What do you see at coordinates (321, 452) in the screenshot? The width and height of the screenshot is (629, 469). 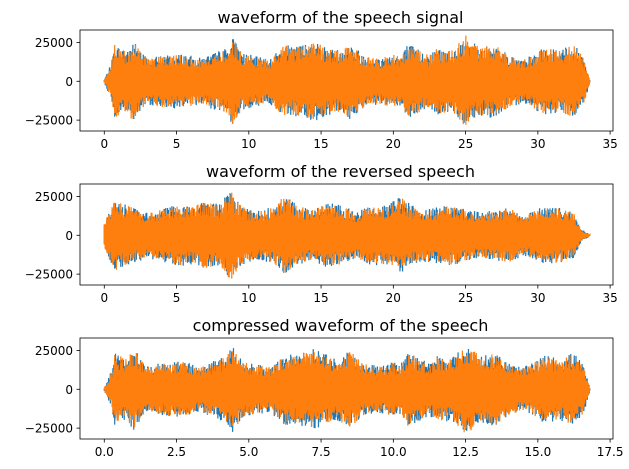 I see `x-tick-label: 7.5` at bounding box center [321, 452].